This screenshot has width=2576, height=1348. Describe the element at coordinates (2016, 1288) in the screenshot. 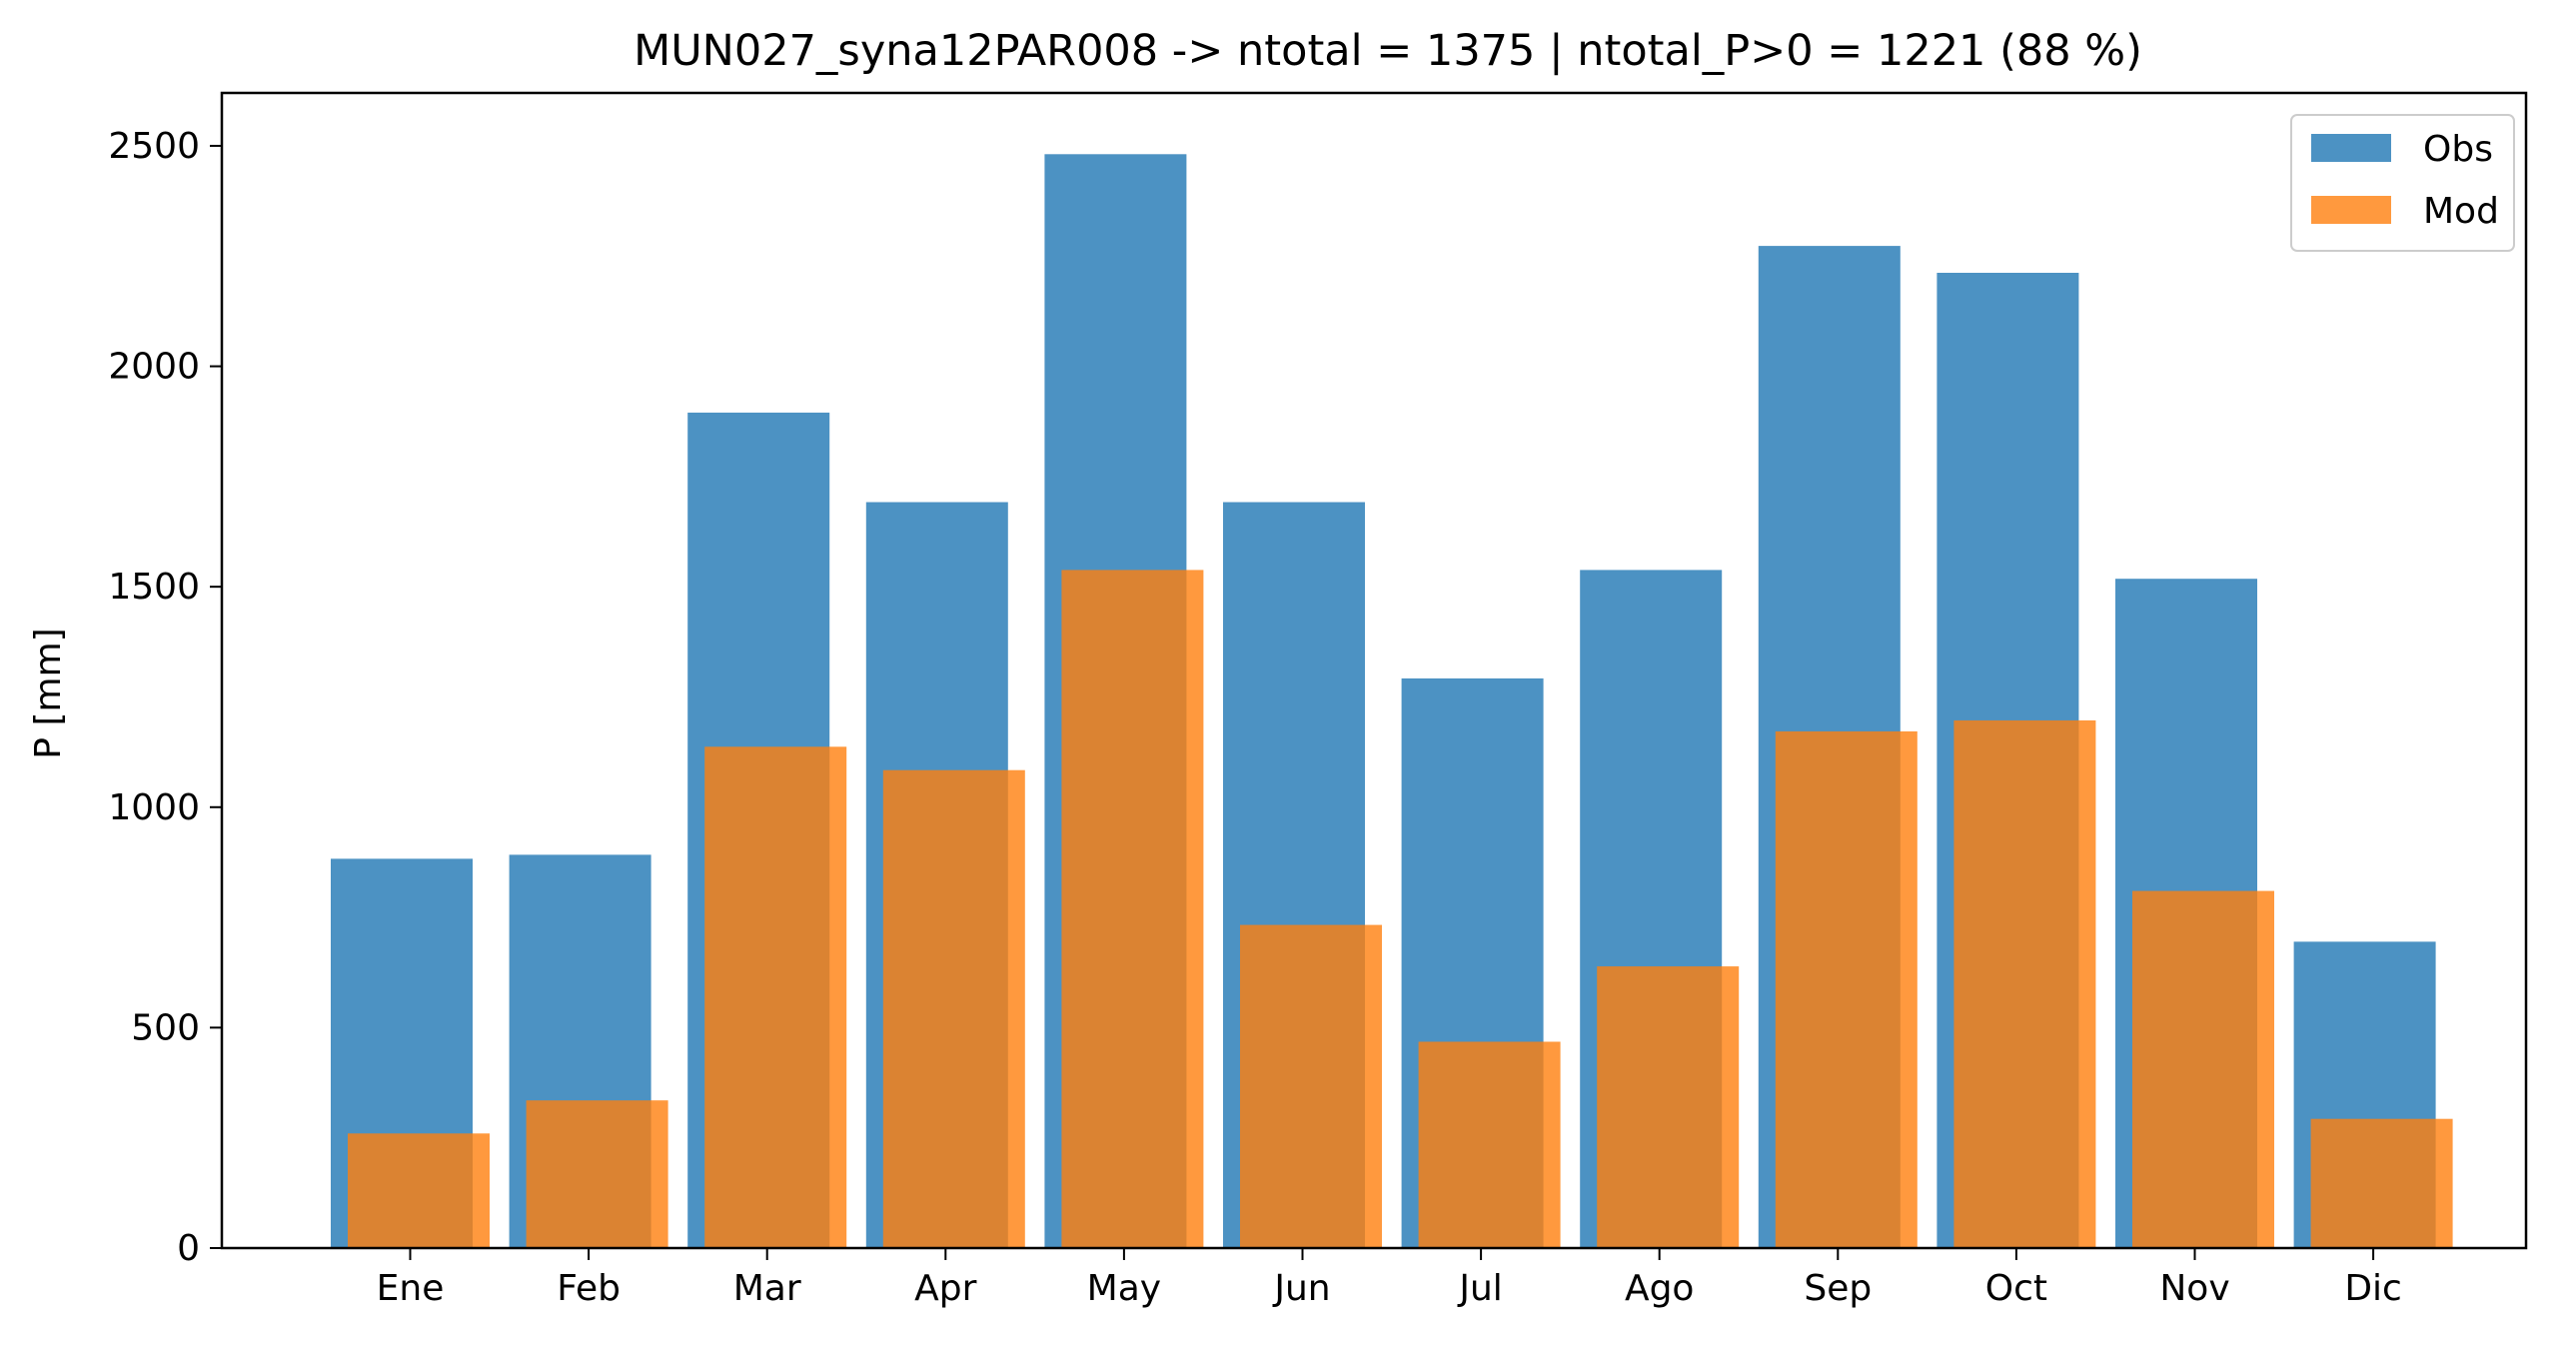

I see `x-tick-label: Oct` at that location.